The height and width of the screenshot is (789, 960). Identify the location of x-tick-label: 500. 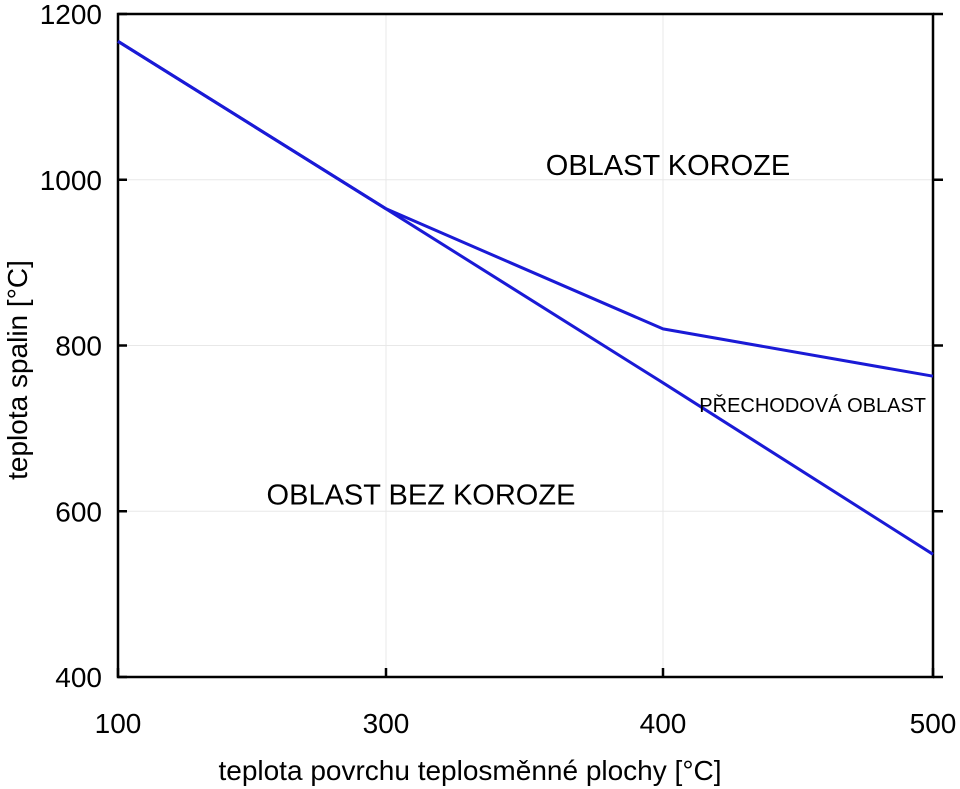
(933, 723).